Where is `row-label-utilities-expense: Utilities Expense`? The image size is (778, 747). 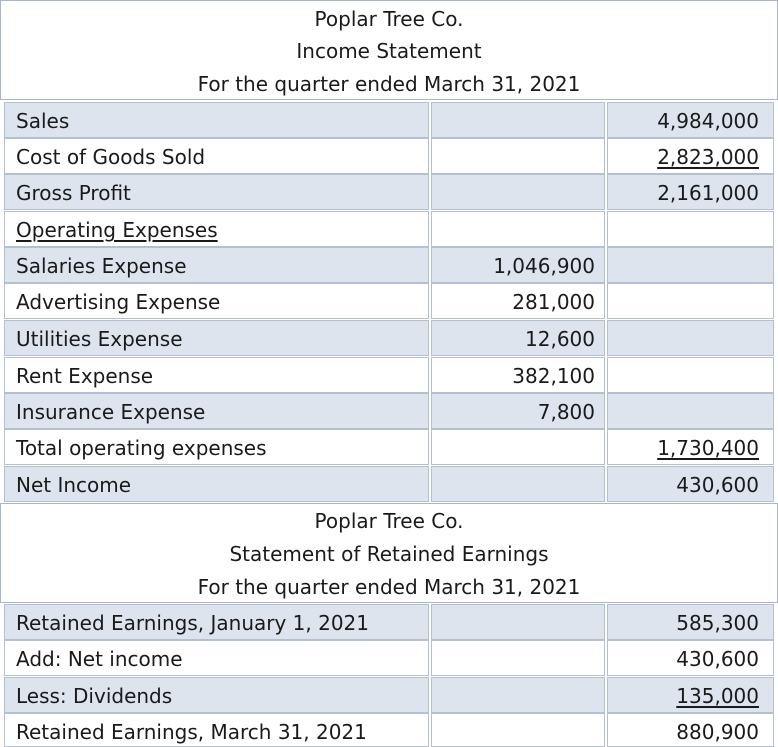
row-label-utilities-expense: Utilities Expense is located at coordinates (216, 338).